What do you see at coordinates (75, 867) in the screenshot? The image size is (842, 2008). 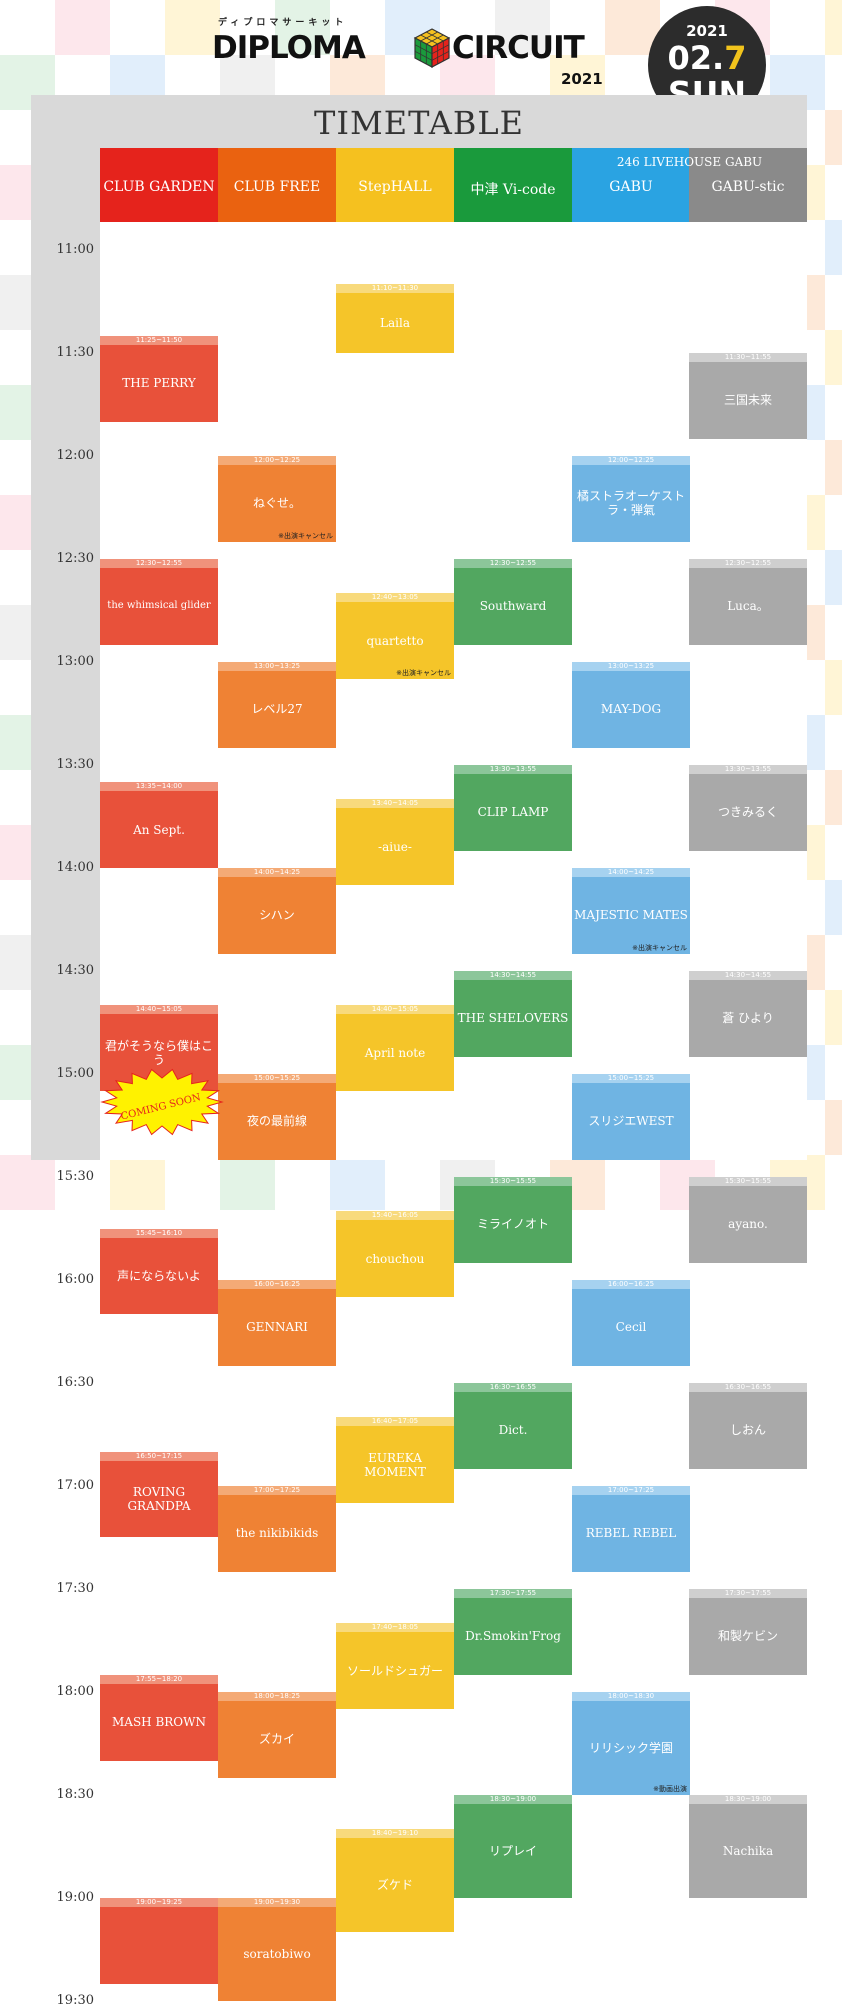 I see `time-label: 14:00` at bounding box center [75, 867].